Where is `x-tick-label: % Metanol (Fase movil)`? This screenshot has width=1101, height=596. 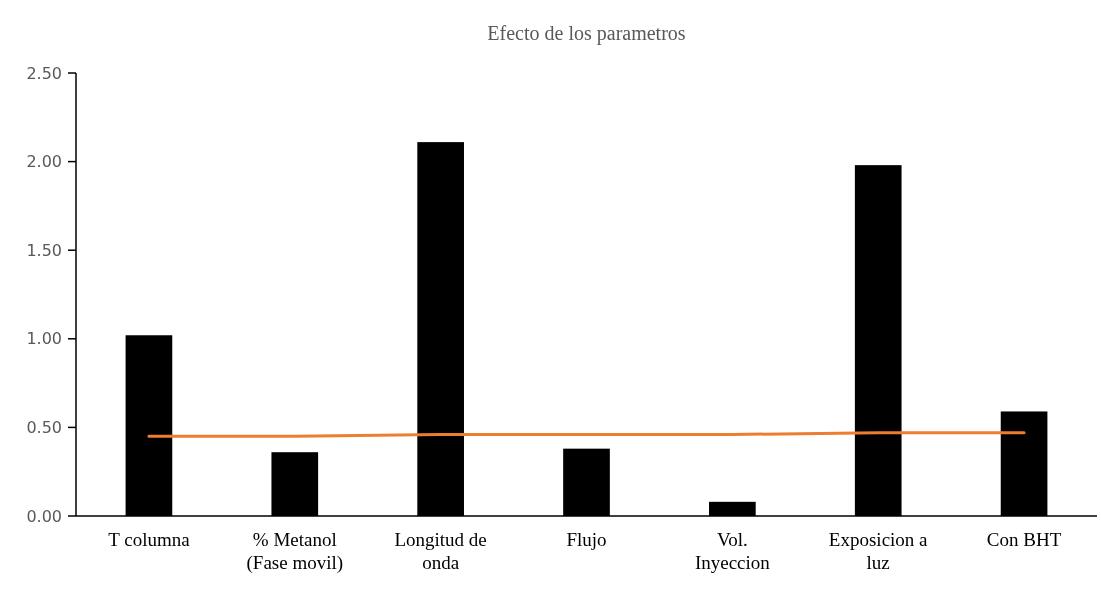 x-tick-label: % Metanol (Fase movil) is located at coordinates (295, 551).